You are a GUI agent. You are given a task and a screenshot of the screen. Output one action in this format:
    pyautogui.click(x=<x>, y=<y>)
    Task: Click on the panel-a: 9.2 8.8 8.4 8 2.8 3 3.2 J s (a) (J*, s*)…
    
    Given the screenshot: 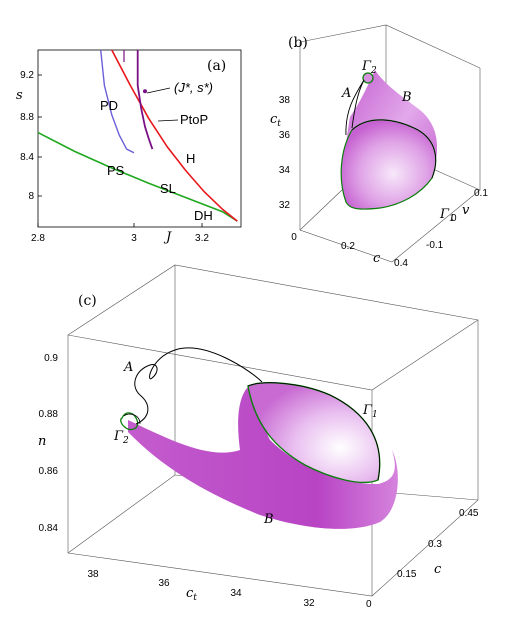 What is the action you would take?
    pyautogui.click(x=129, y=147)
    